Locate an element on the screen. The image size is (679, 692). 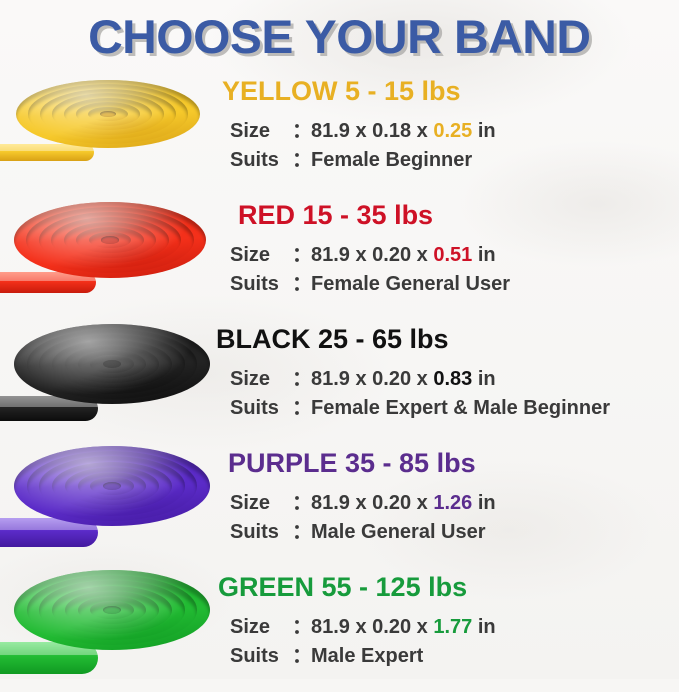
page-title-text: CHOOSE YOUR BAND is located at coordinates (339, 36).